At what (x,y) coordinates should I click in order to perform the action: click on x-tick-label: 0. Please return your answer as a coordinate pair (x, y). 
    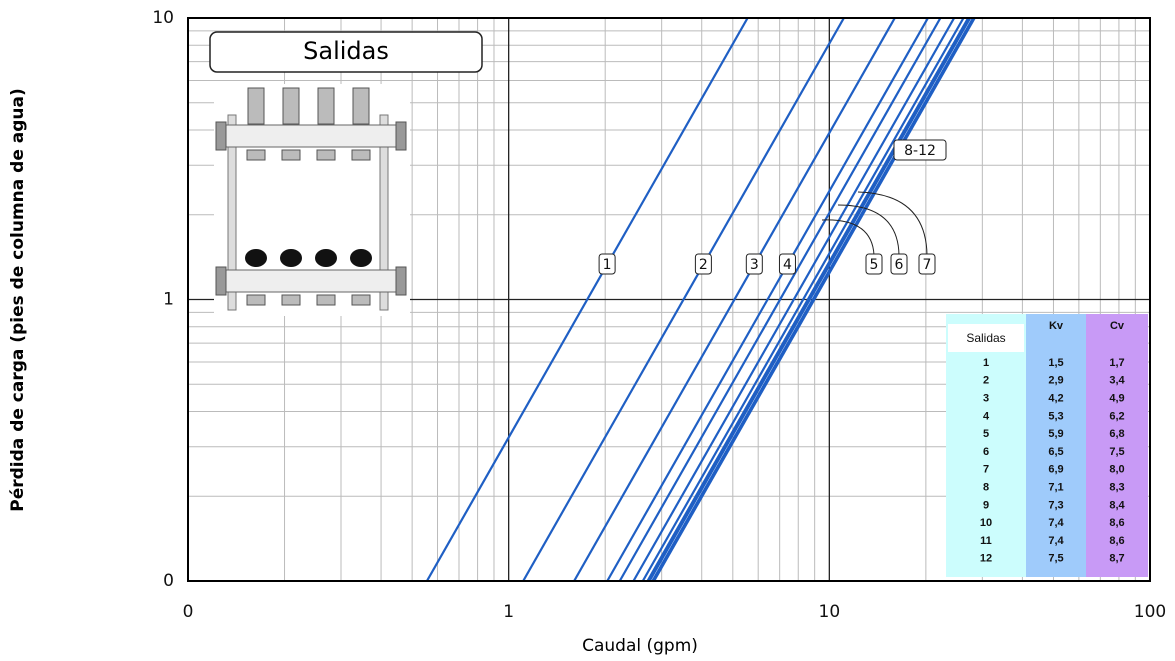
    Looking at the image, I should click on (188, 612).